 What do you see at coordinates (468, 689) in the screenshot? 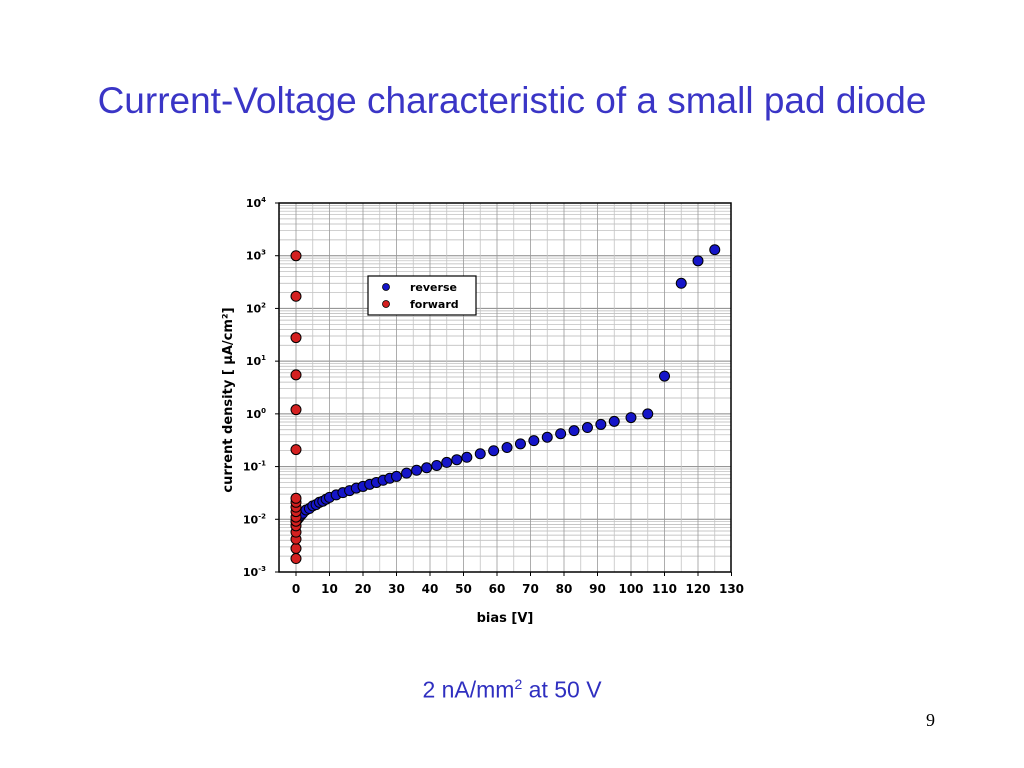
I see `caption-main: 2 nA/mm` at bounding box center [468, 689].